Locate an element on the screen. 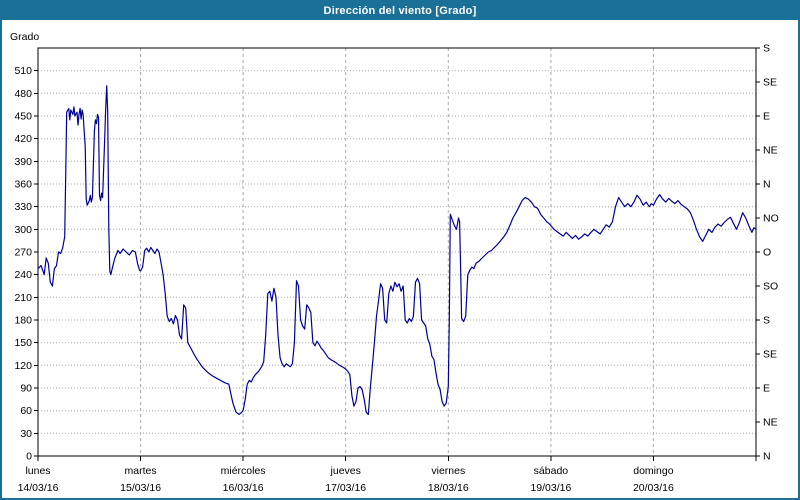  y-tick-label: 30 is located at coordinates (26, 434).